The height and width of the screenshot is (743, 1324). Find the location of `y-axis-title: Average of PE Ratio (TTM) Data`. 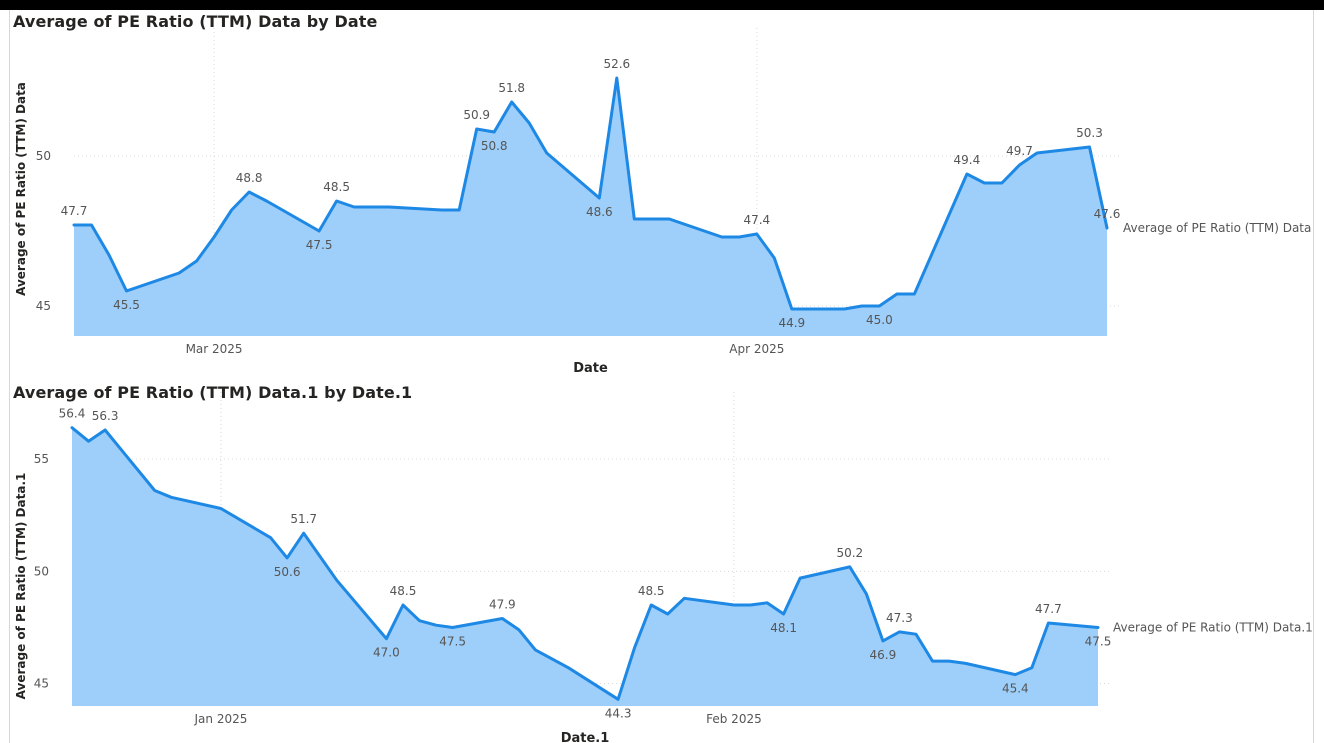

y-axis-title: Average of PE Ratio (TTM) Data is located at coordinates (21, 189).